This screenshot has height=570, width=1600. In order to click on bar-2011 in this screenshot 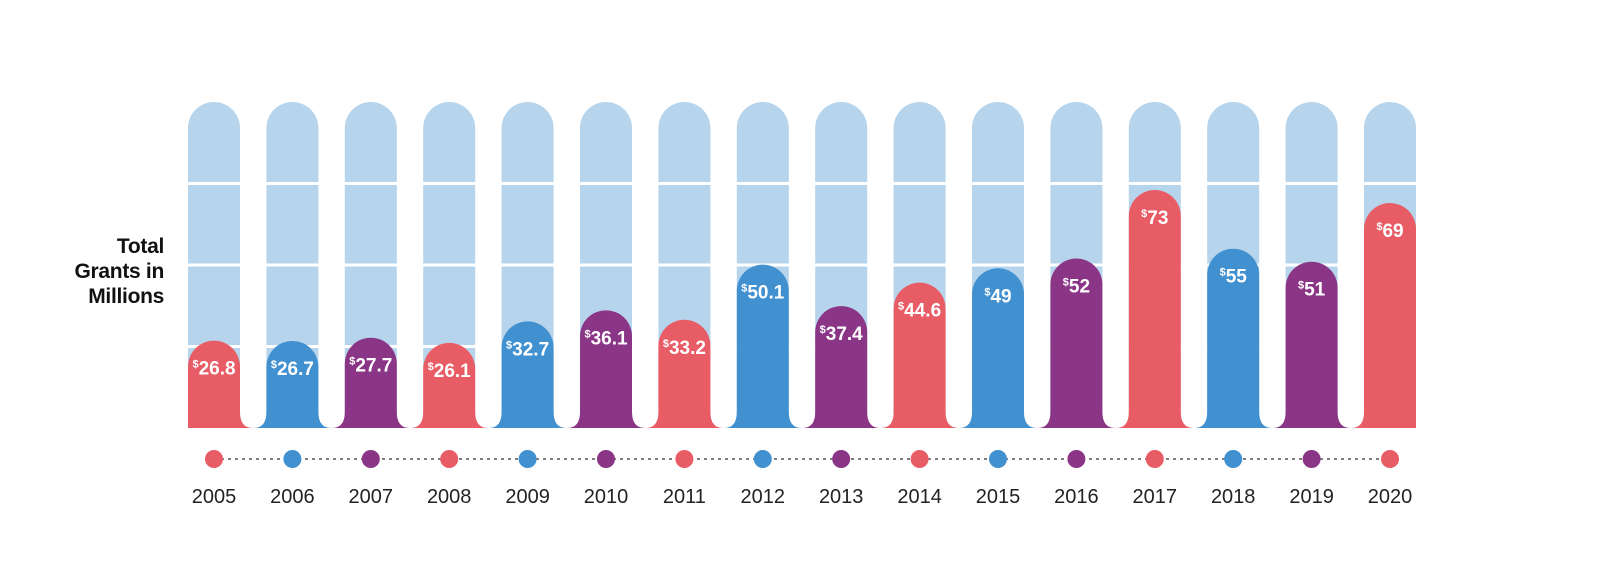, I will do `click(684, 373)`.